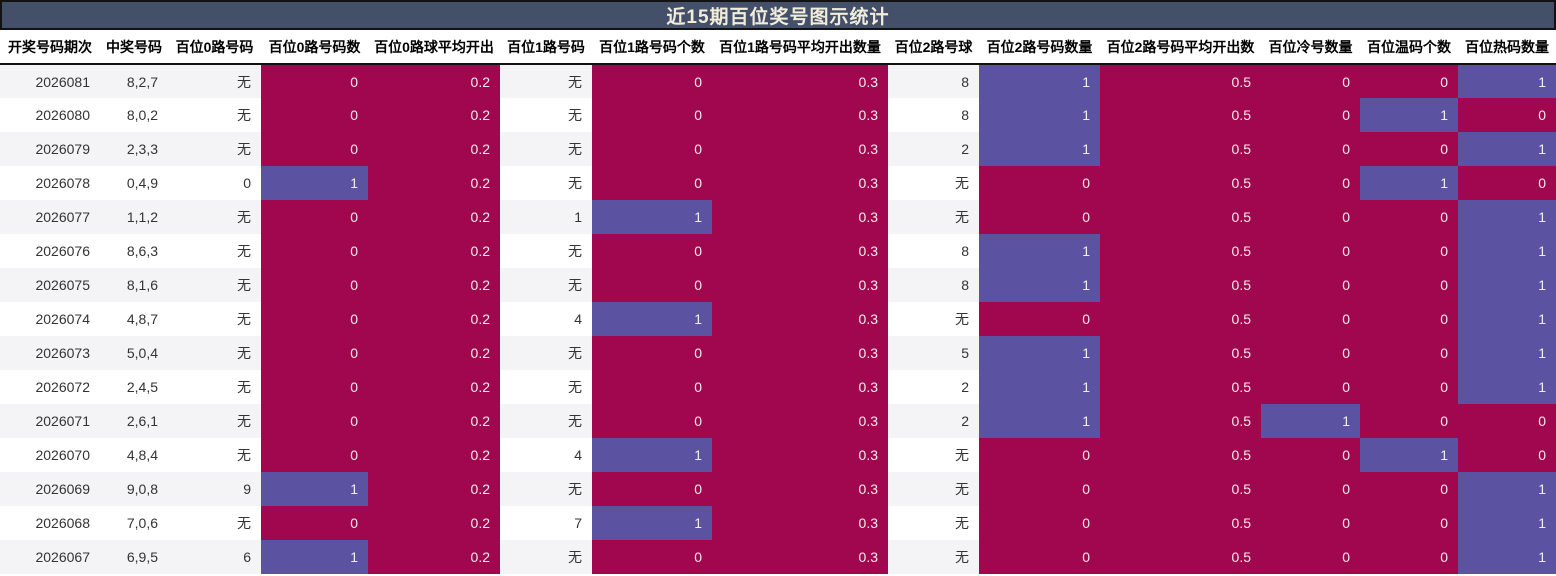  I want to click on cell-warm: 1, so click(1409, 455).